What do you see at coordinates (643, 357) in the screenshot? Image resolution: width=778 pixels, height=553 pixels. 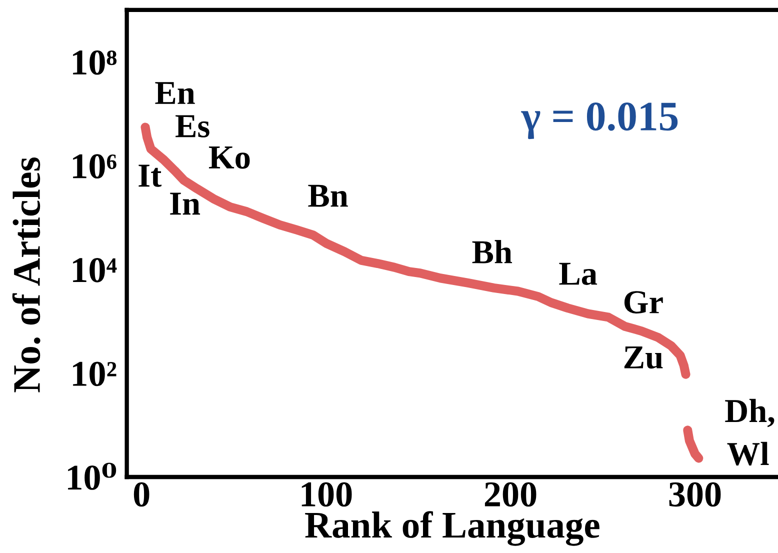 I see `annotation: Zu` at bounding box center [643, 357].